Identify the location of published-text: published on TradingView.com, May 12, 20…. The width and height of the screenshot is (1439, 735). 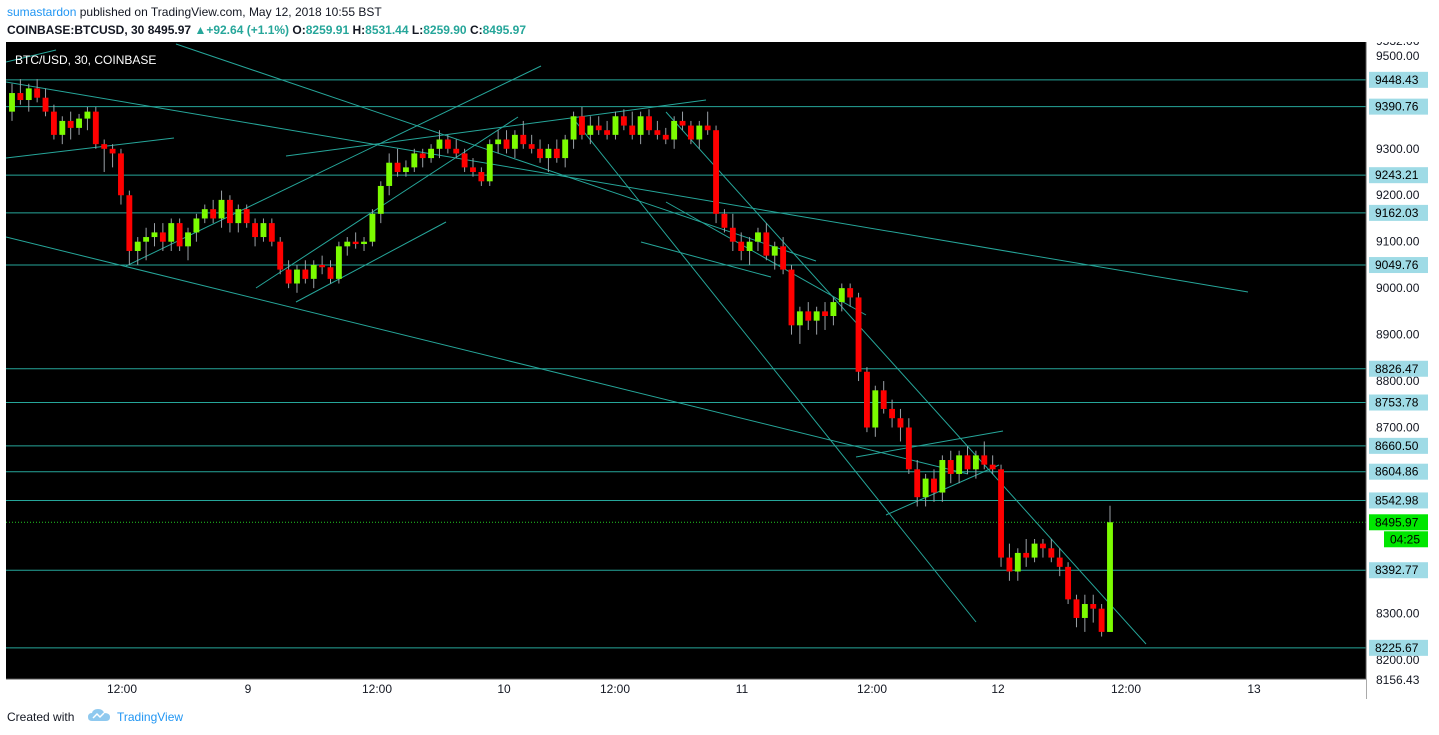
(230, 12).